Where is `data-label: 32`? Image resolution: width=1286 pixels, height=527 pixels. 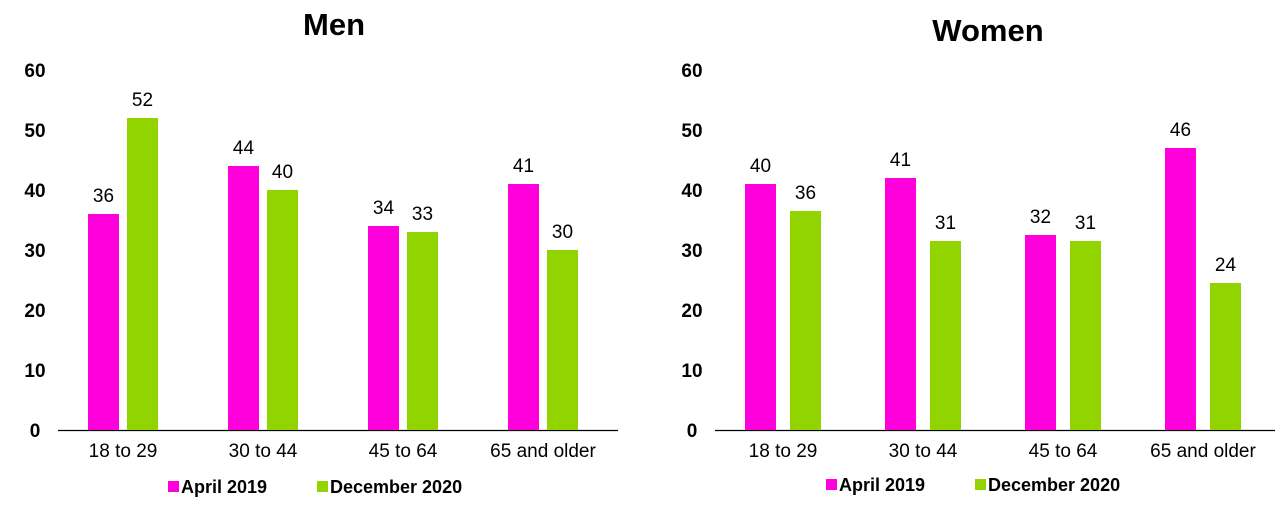
data-label: 32 is located at coordinates (1040, 217).